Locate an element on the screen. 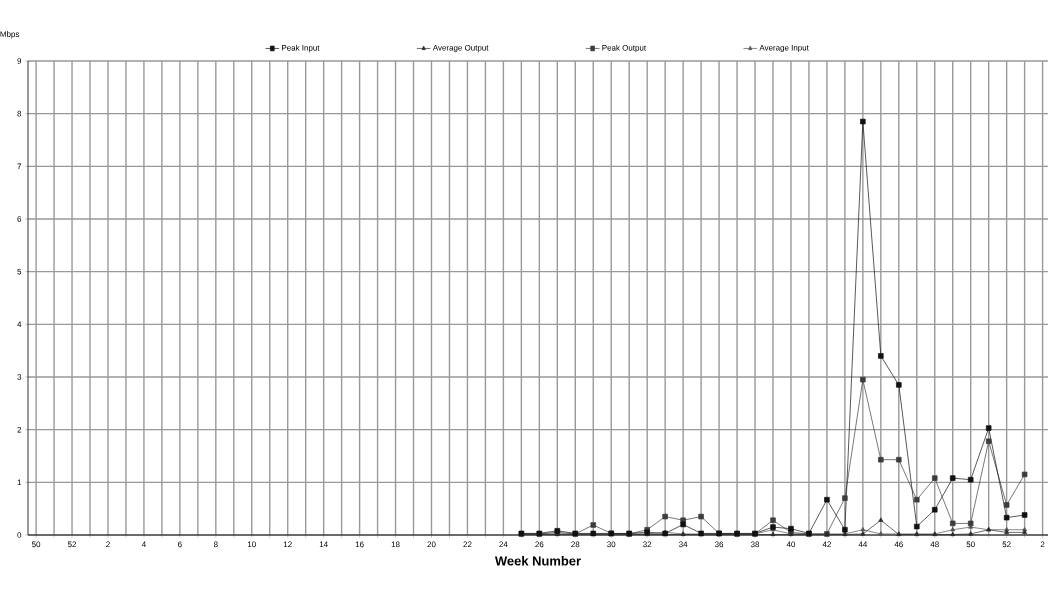  x-axis-title: Week Number is located at coordinates (537, 561).